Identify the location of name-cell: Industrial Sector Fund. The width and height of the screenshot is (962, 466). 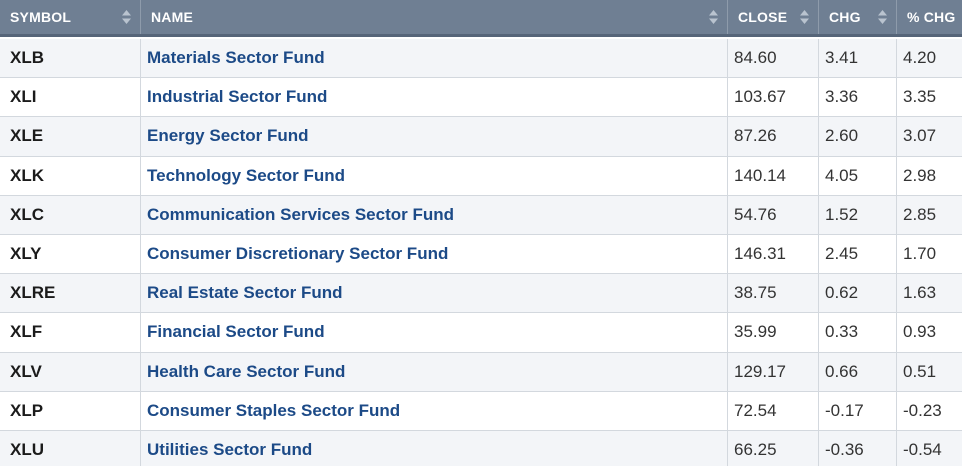
(434, 97).